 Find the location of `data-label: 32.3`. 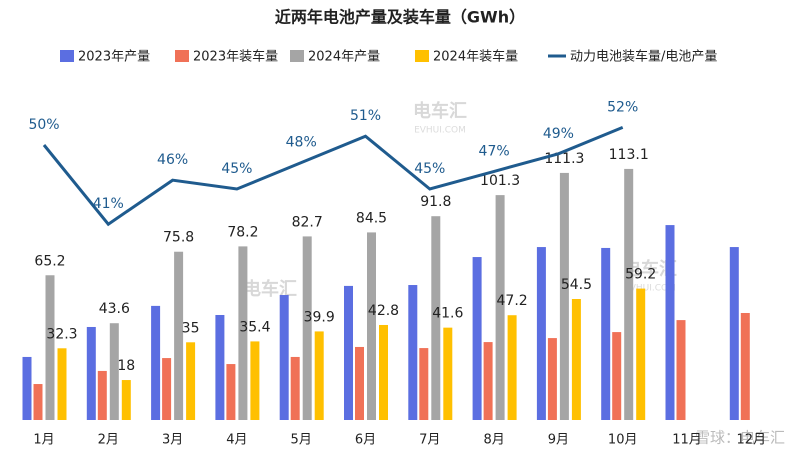

data-label: 32.3 is located at coordinates (61, 334).